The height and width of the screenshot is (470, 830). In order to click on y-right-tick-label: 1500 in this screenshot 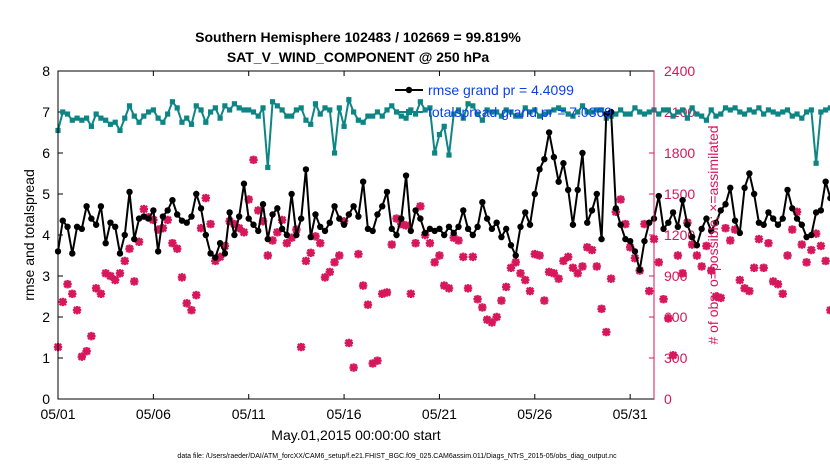, I will do `click(679, 194)`.